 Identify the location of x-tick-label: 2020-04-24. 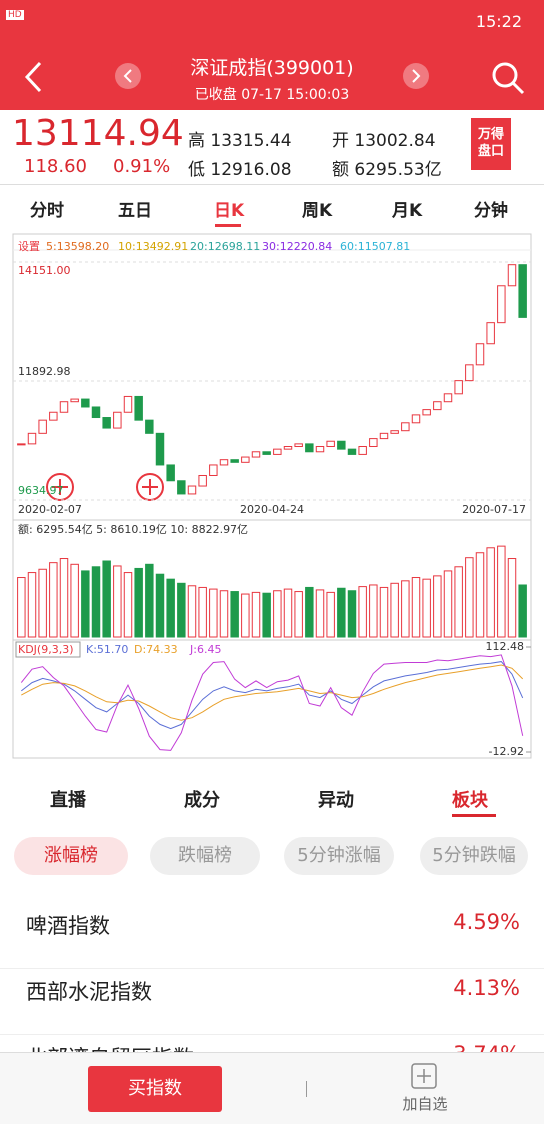
(272, 509).